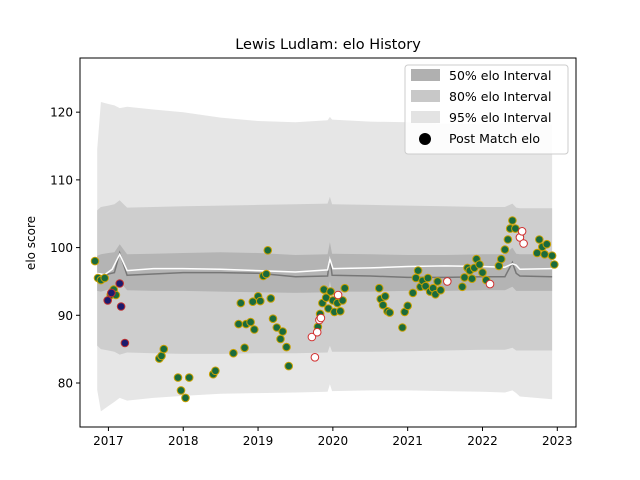  What do you see at coordinates (407, 441) in the screenshot?
I see `x-tick-label: 2021` at bounding box center [407, 441].